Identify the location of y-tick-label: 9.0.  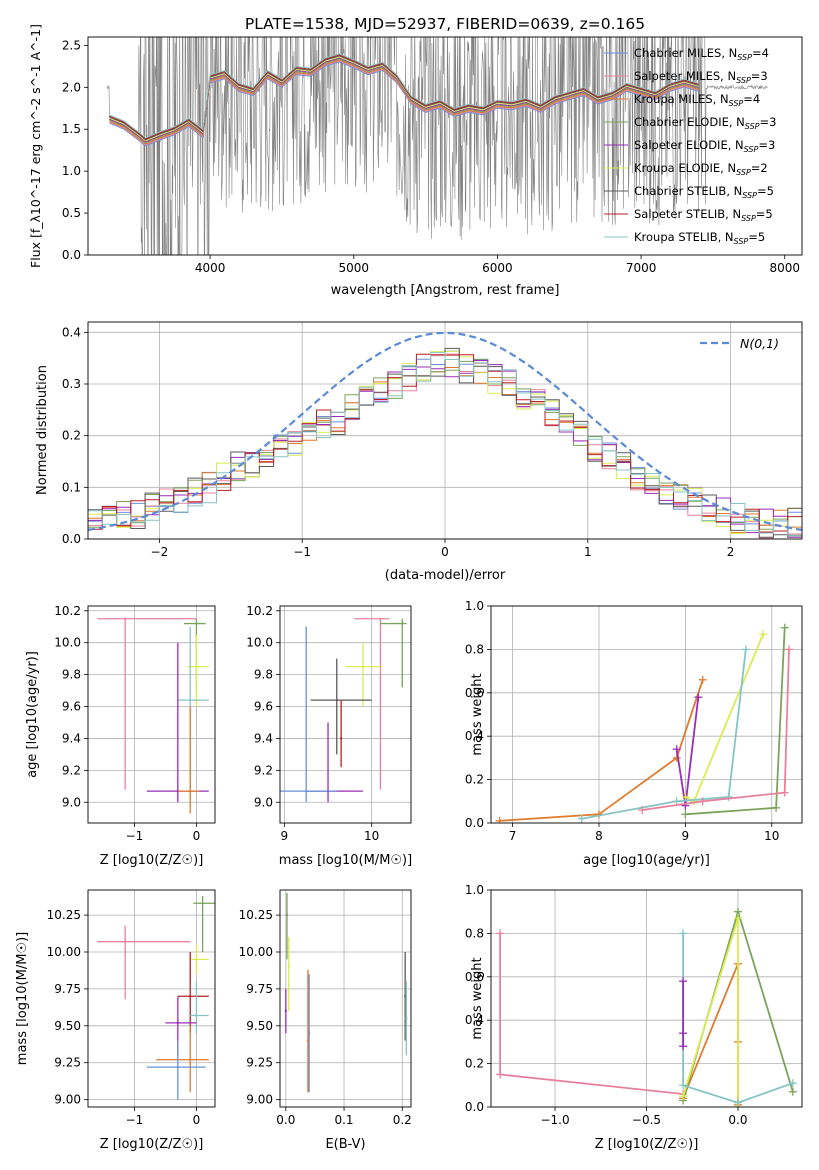
(71, 802).